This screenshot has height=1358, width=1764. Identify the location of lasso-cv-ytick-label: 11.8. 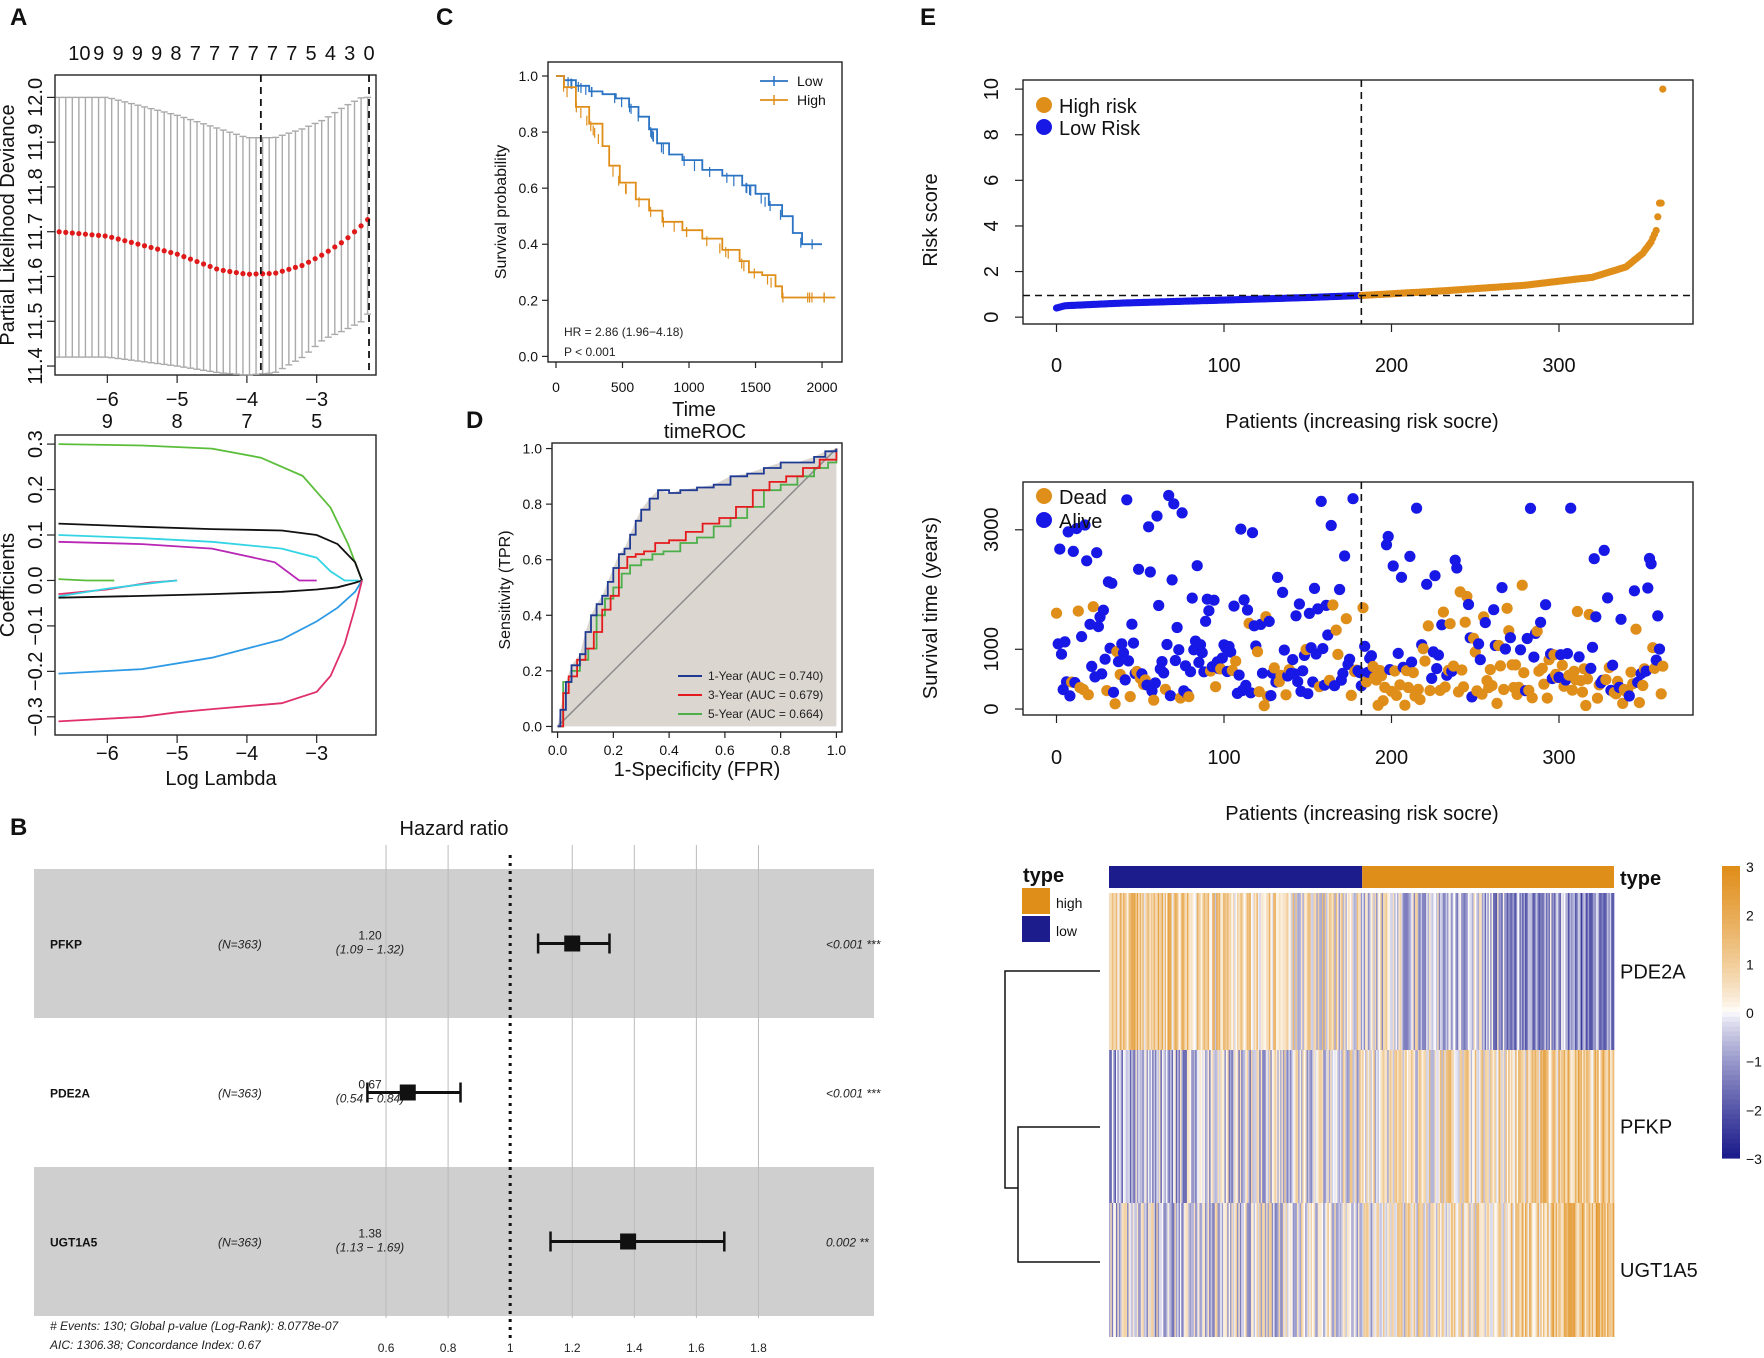
(36, 186).